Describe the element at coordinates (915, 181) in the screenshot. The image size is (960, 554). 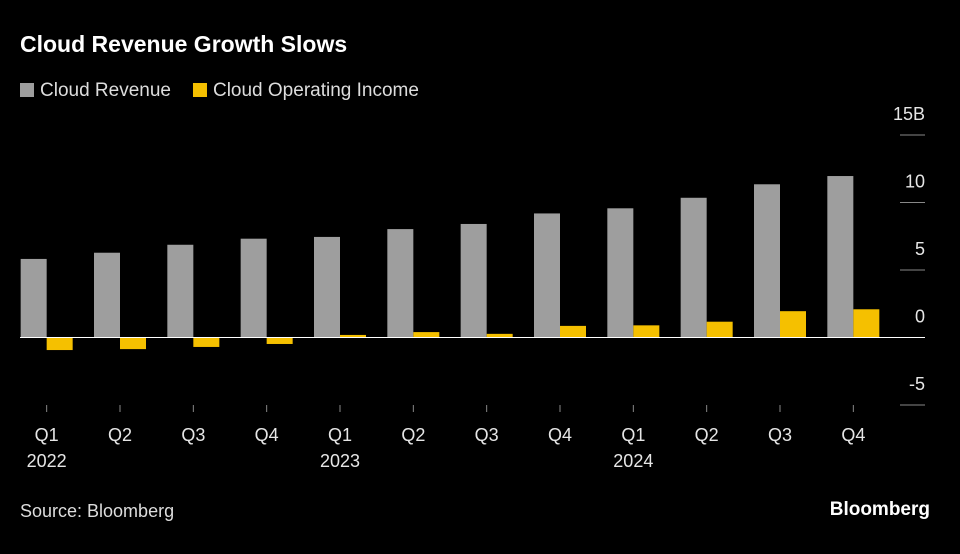
I see `y-tick-label: 10` at that location.